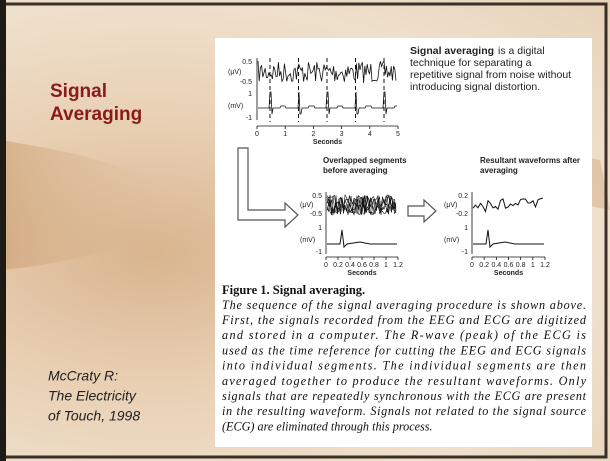 This screenshot has width=610, height=461. What do you see at coordinates (313, 134) in the screenshot?
I see `x-tick-label: 2` at bounding box center [313, 134].